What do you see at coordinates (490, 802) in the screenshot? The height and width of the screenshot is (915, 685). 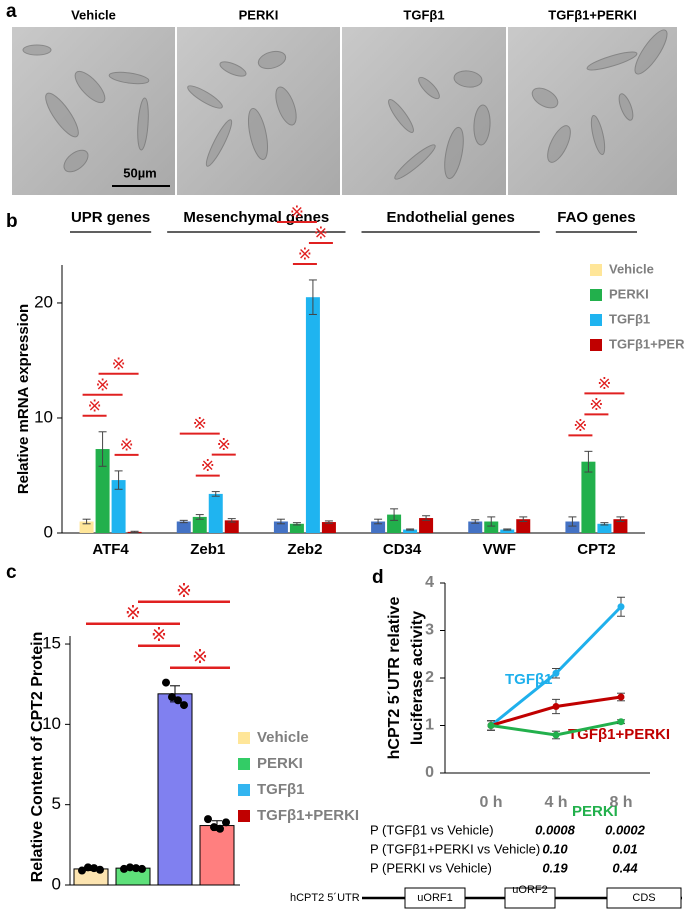 I see `x-tick-label: 0 h` at bounding box center [490, 802].